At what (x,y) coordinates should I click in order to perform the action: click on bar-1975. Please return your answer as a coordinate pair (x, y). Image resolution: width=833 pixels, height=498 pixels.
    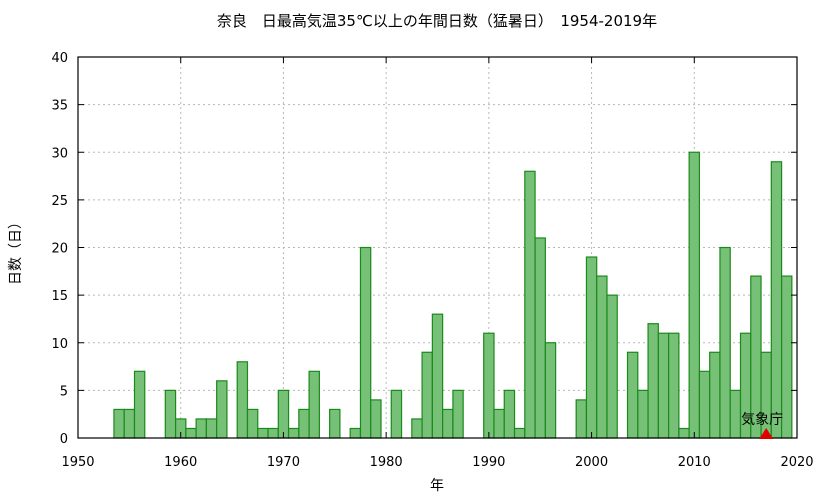
    Looking at the image, I should click on (335, 423).